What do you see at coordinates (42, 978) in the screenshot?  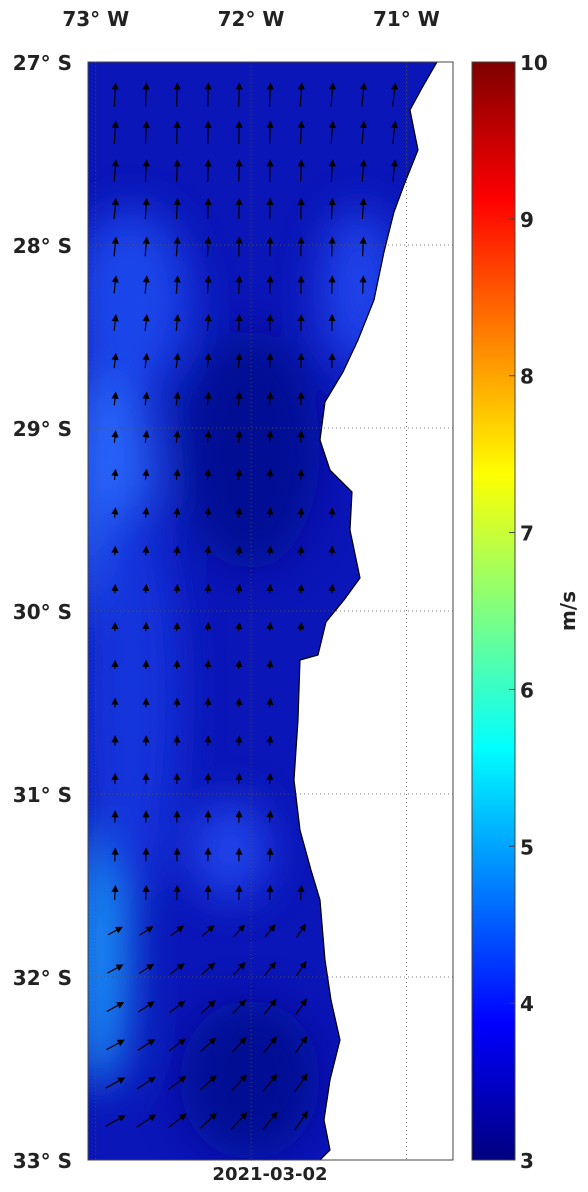 I see `lat-tick-label: 32° S` at bounding box center [42, 978].